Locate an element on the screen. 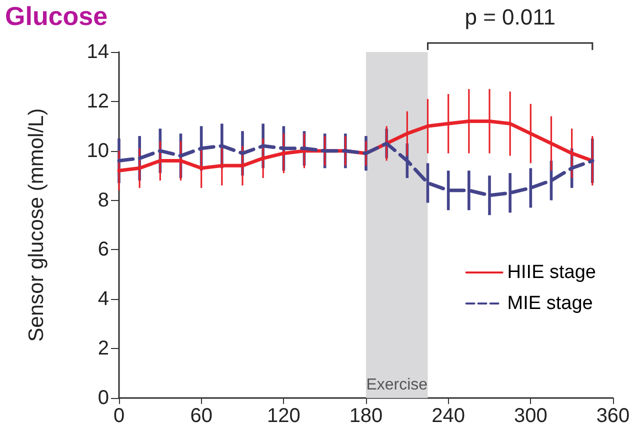  x-tick-label: 0 is located at coordinates (119, 416).